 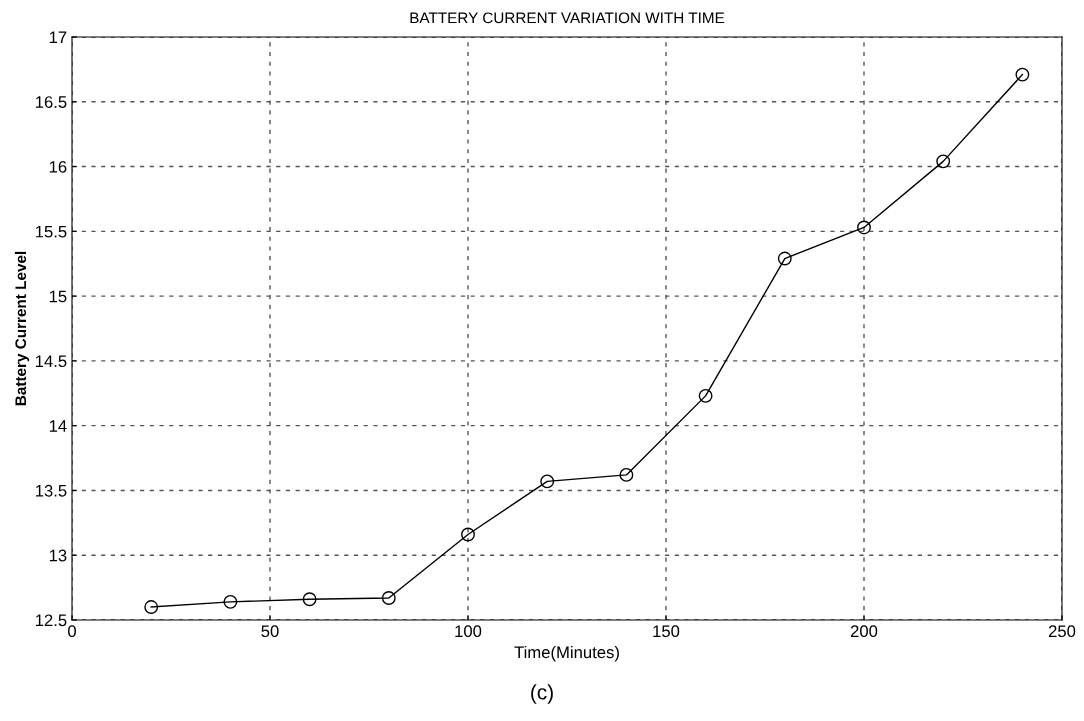 What do you see at coordinates (1062, 631) in the screenshot?
I see `x-tick-label: 250` at bounding box center [1062, 631].